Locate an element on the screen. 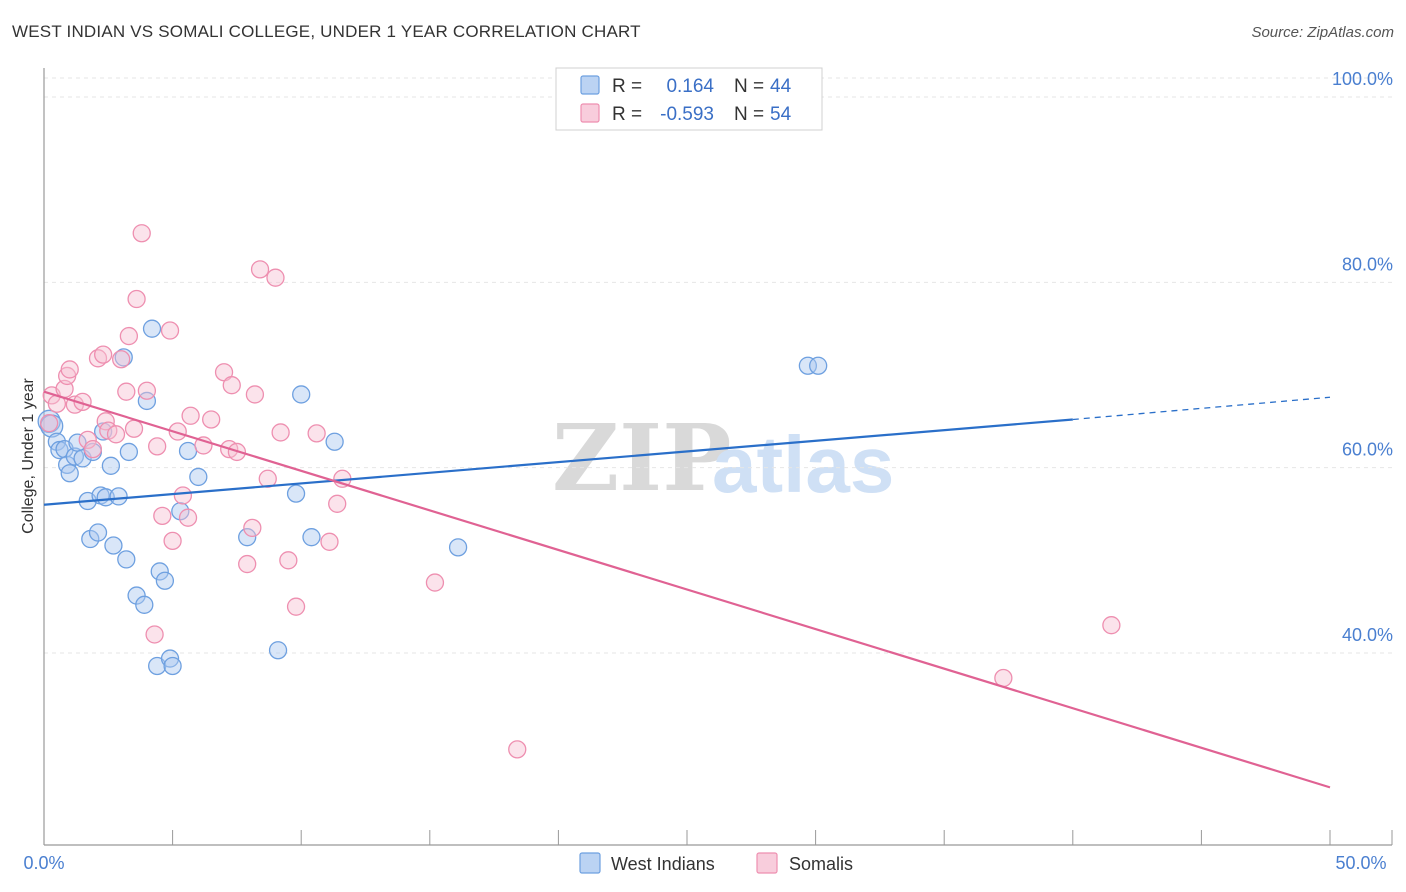  stats-legend-box is located at coordinates (689, 99).